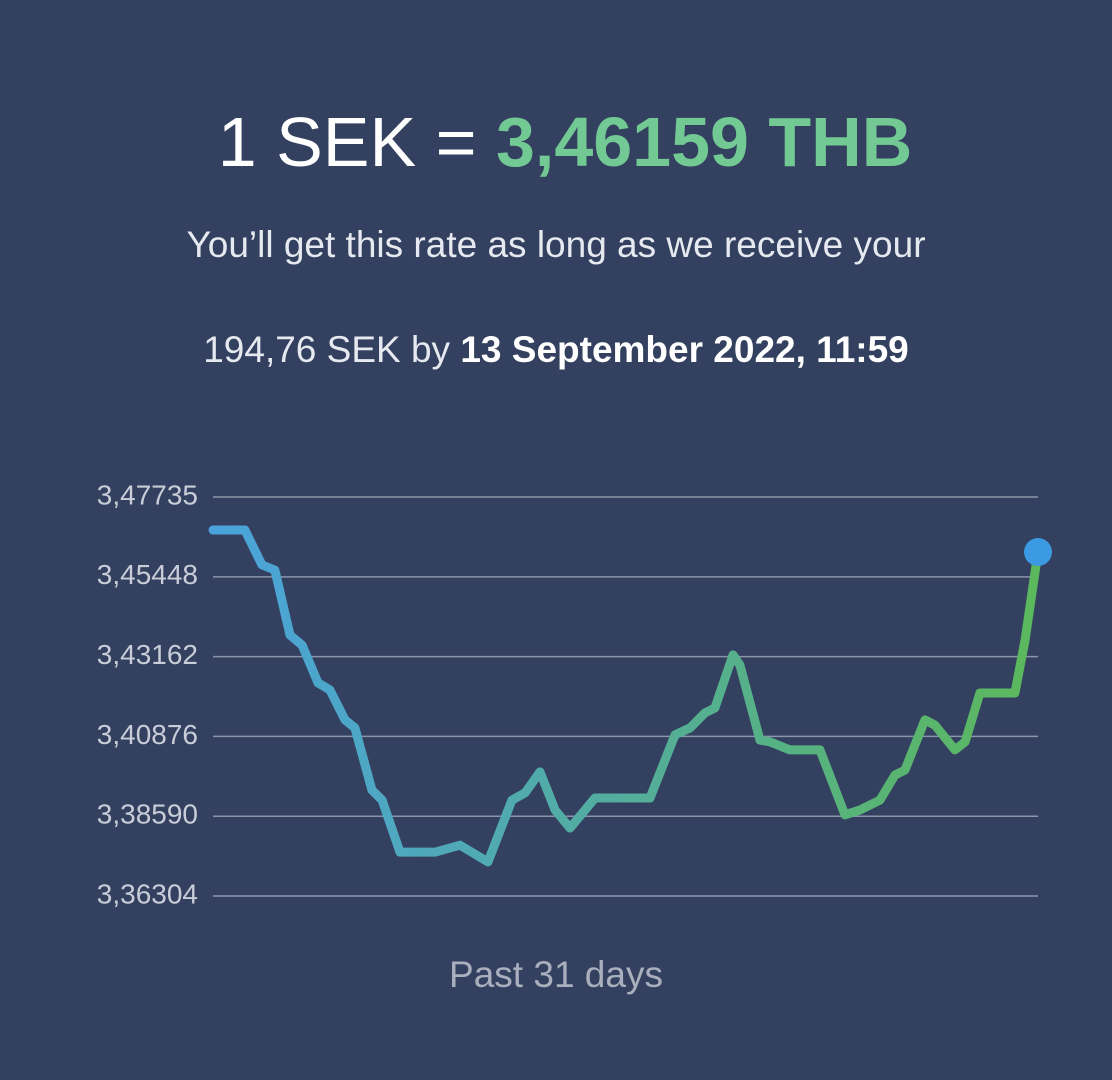  What do you see at coordinates (684, 349) in the screenshot?
I see `deadline: 13 September 2022, 11:59` at bounding box center [684, 349].